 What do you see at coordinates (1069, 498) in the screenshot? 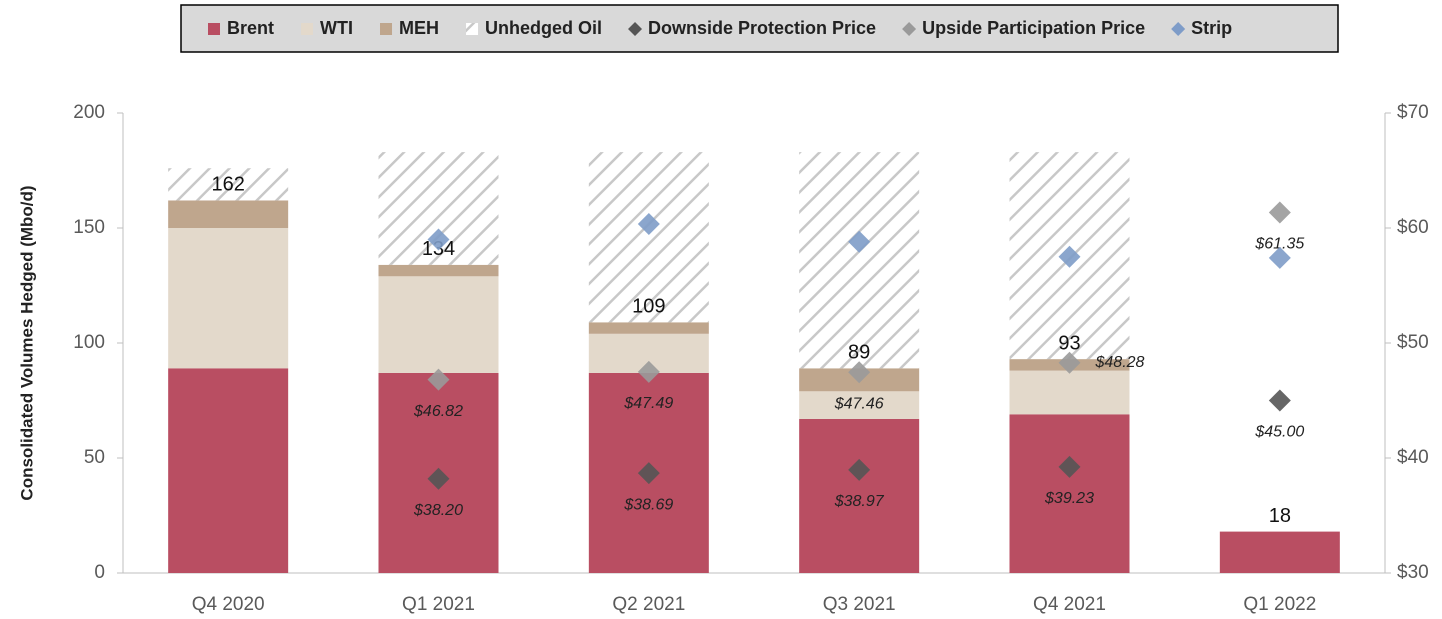
I see `price-label: $39.23` at bounding box center [1069, 498].